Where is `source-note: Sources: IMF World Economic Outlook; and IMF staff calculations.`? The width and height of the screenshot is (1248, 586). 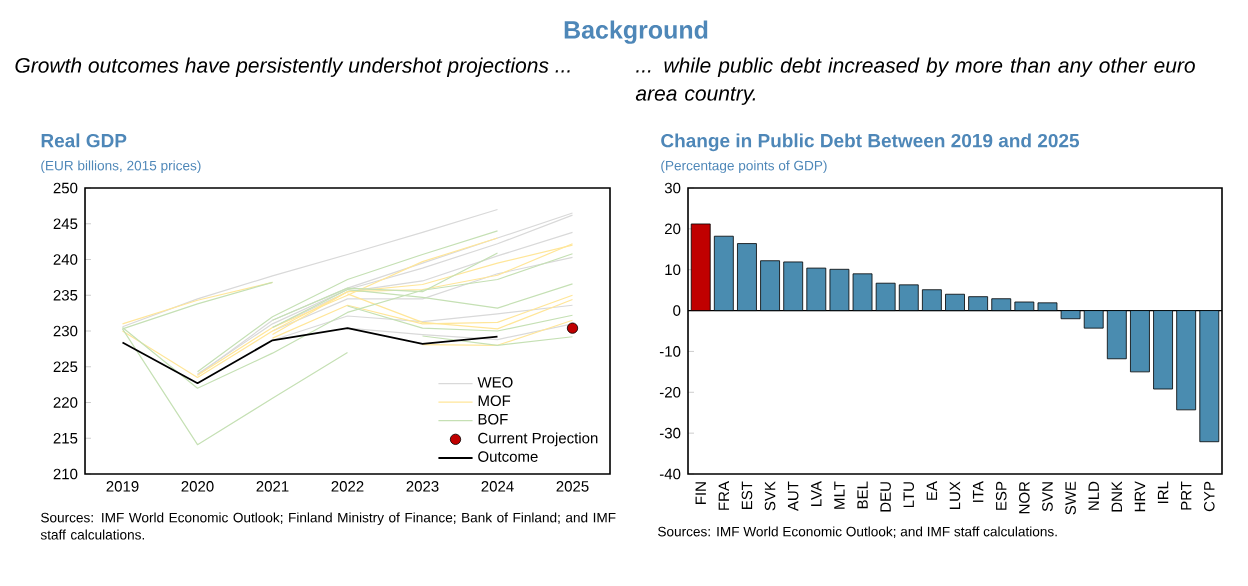
source-note: Sources: IMF World Economic Outlook; and IMF staff calculations. is located at coordinates (857, 532).